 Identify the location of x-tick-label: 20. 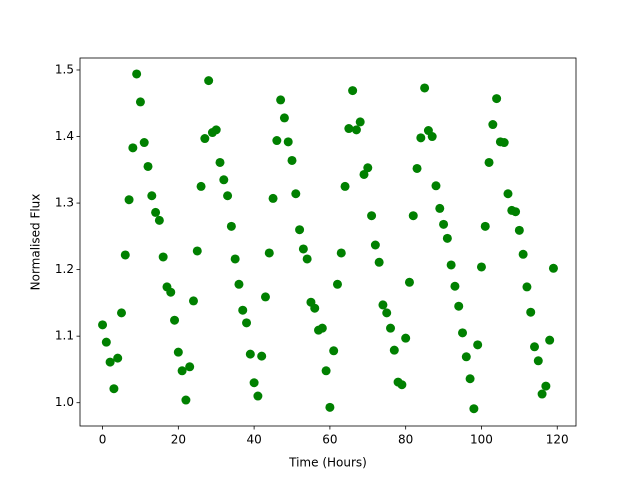
(178, 440).